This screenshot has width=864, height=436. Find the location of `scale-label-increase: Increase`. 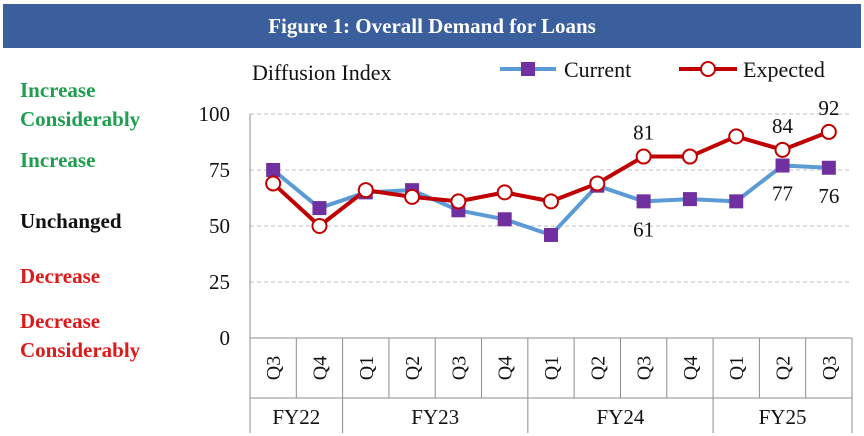

scale-label-increase: Increase is located at coordinates (57, 160).